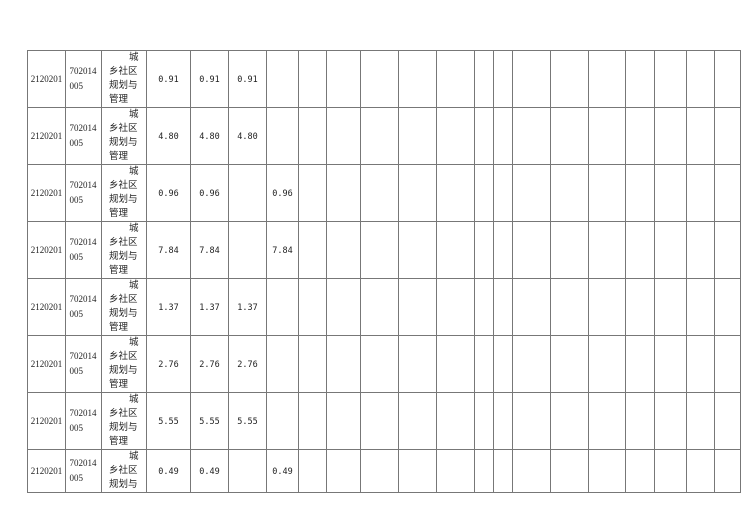  What do you see at coordinates (168, 193) in the screenshot?
I see `amount: 0.96` at bounding box center [168, 193].